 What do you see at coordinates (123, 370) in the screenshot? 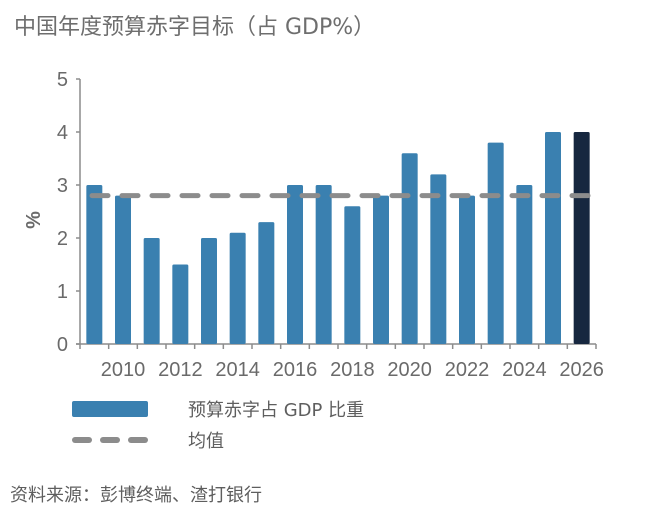
I see `x-tick-label: 2010` at bounding box center [123, 370].